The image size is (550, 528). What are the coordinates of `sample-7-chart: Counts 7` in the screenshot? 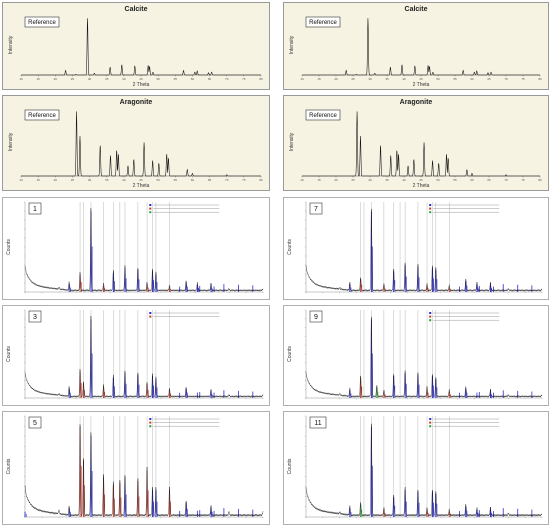 It's located at (415, 247).